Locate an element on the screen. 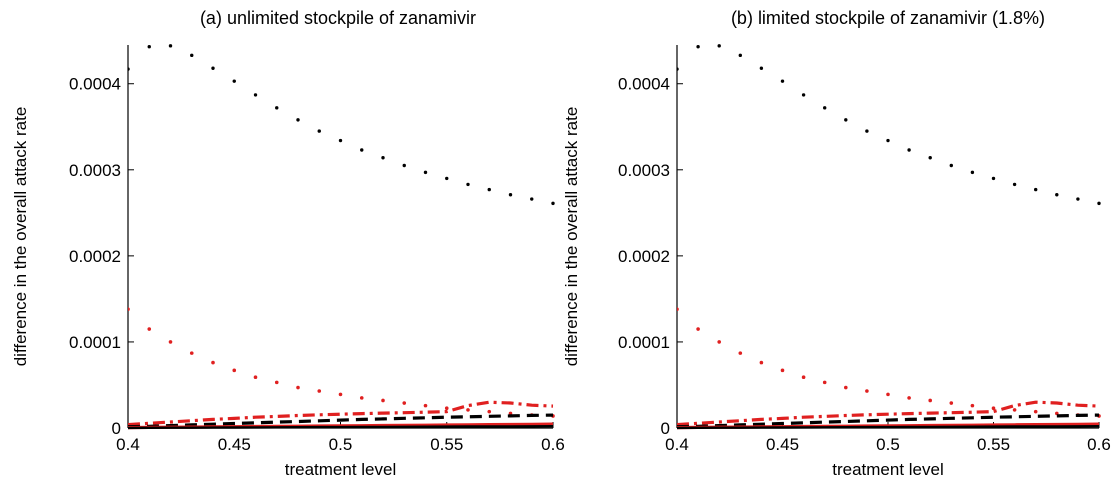 The image size is (1114, 485). y-tick-label: 0.0004 is located at coordinates (644, 84).